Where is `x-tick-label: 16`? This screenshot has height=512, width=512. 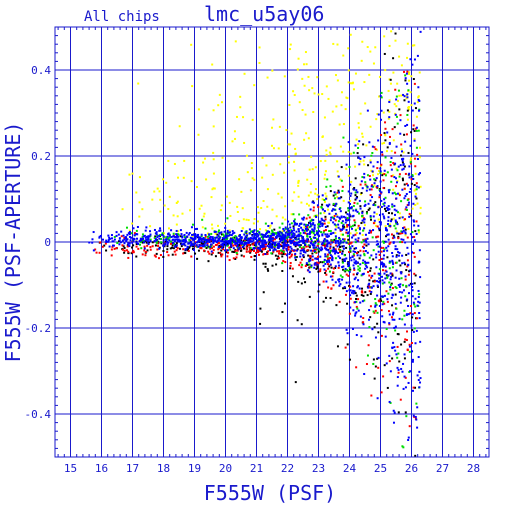 x-tick-label: 16 is located at coordinates (101, 468).